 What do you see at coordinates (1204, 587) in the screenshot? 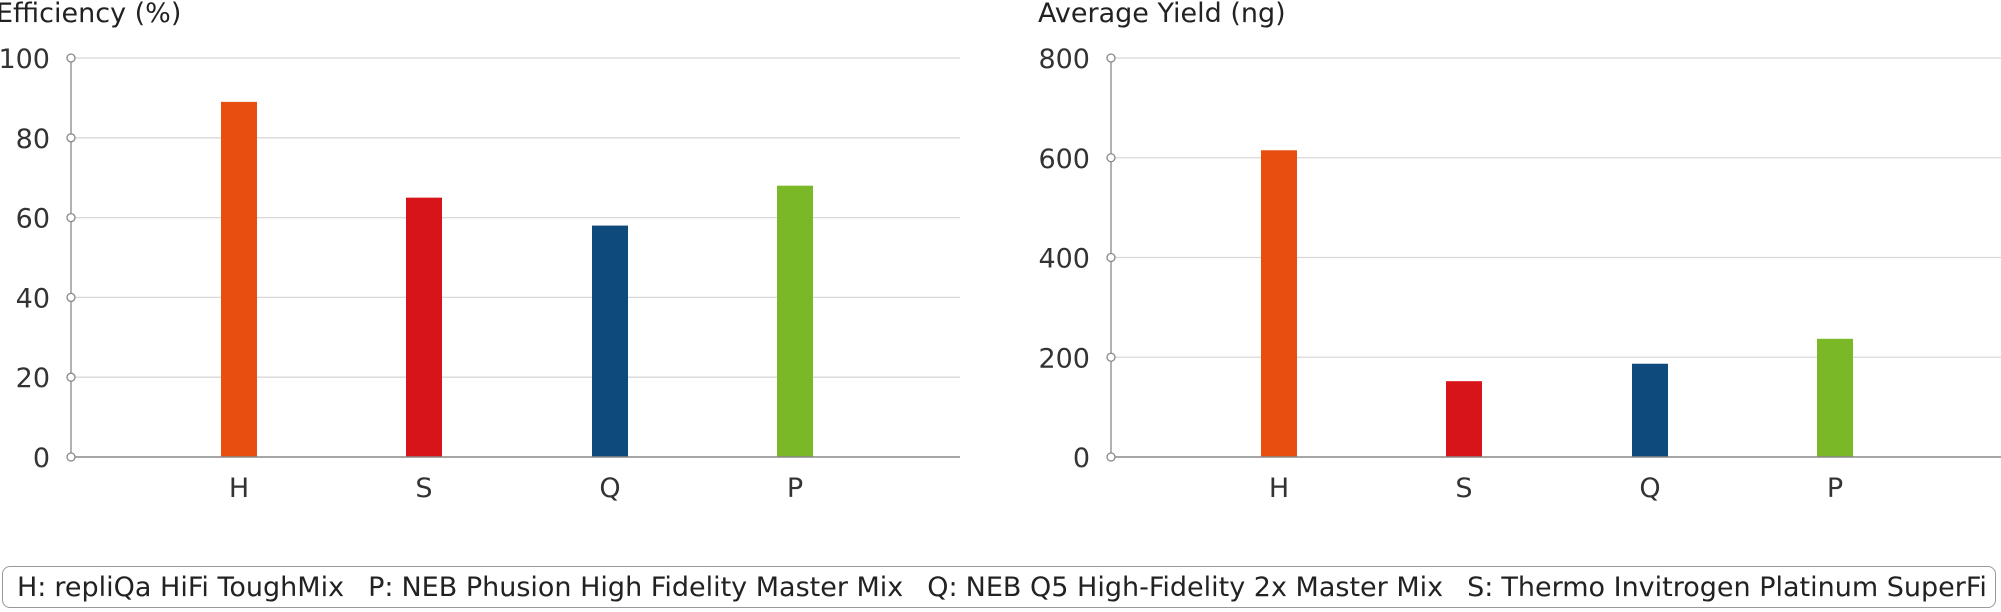
I see `legend-label: NEB Q5 High-Fidelity 2x Master Mix` at bounding box center [1204, 587].